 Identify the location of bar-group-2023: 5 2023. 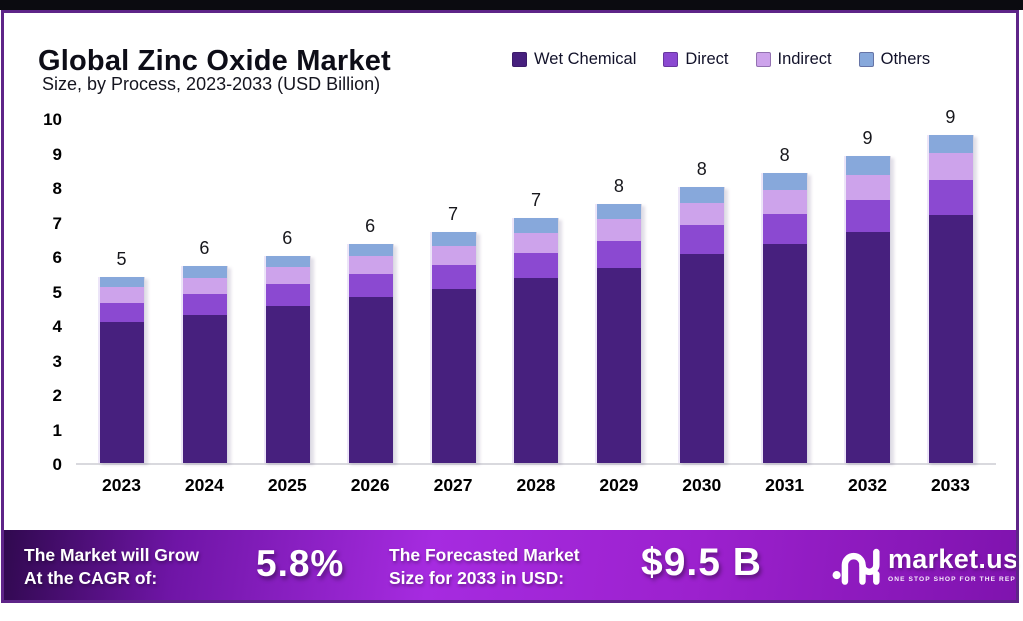
(121, 371).